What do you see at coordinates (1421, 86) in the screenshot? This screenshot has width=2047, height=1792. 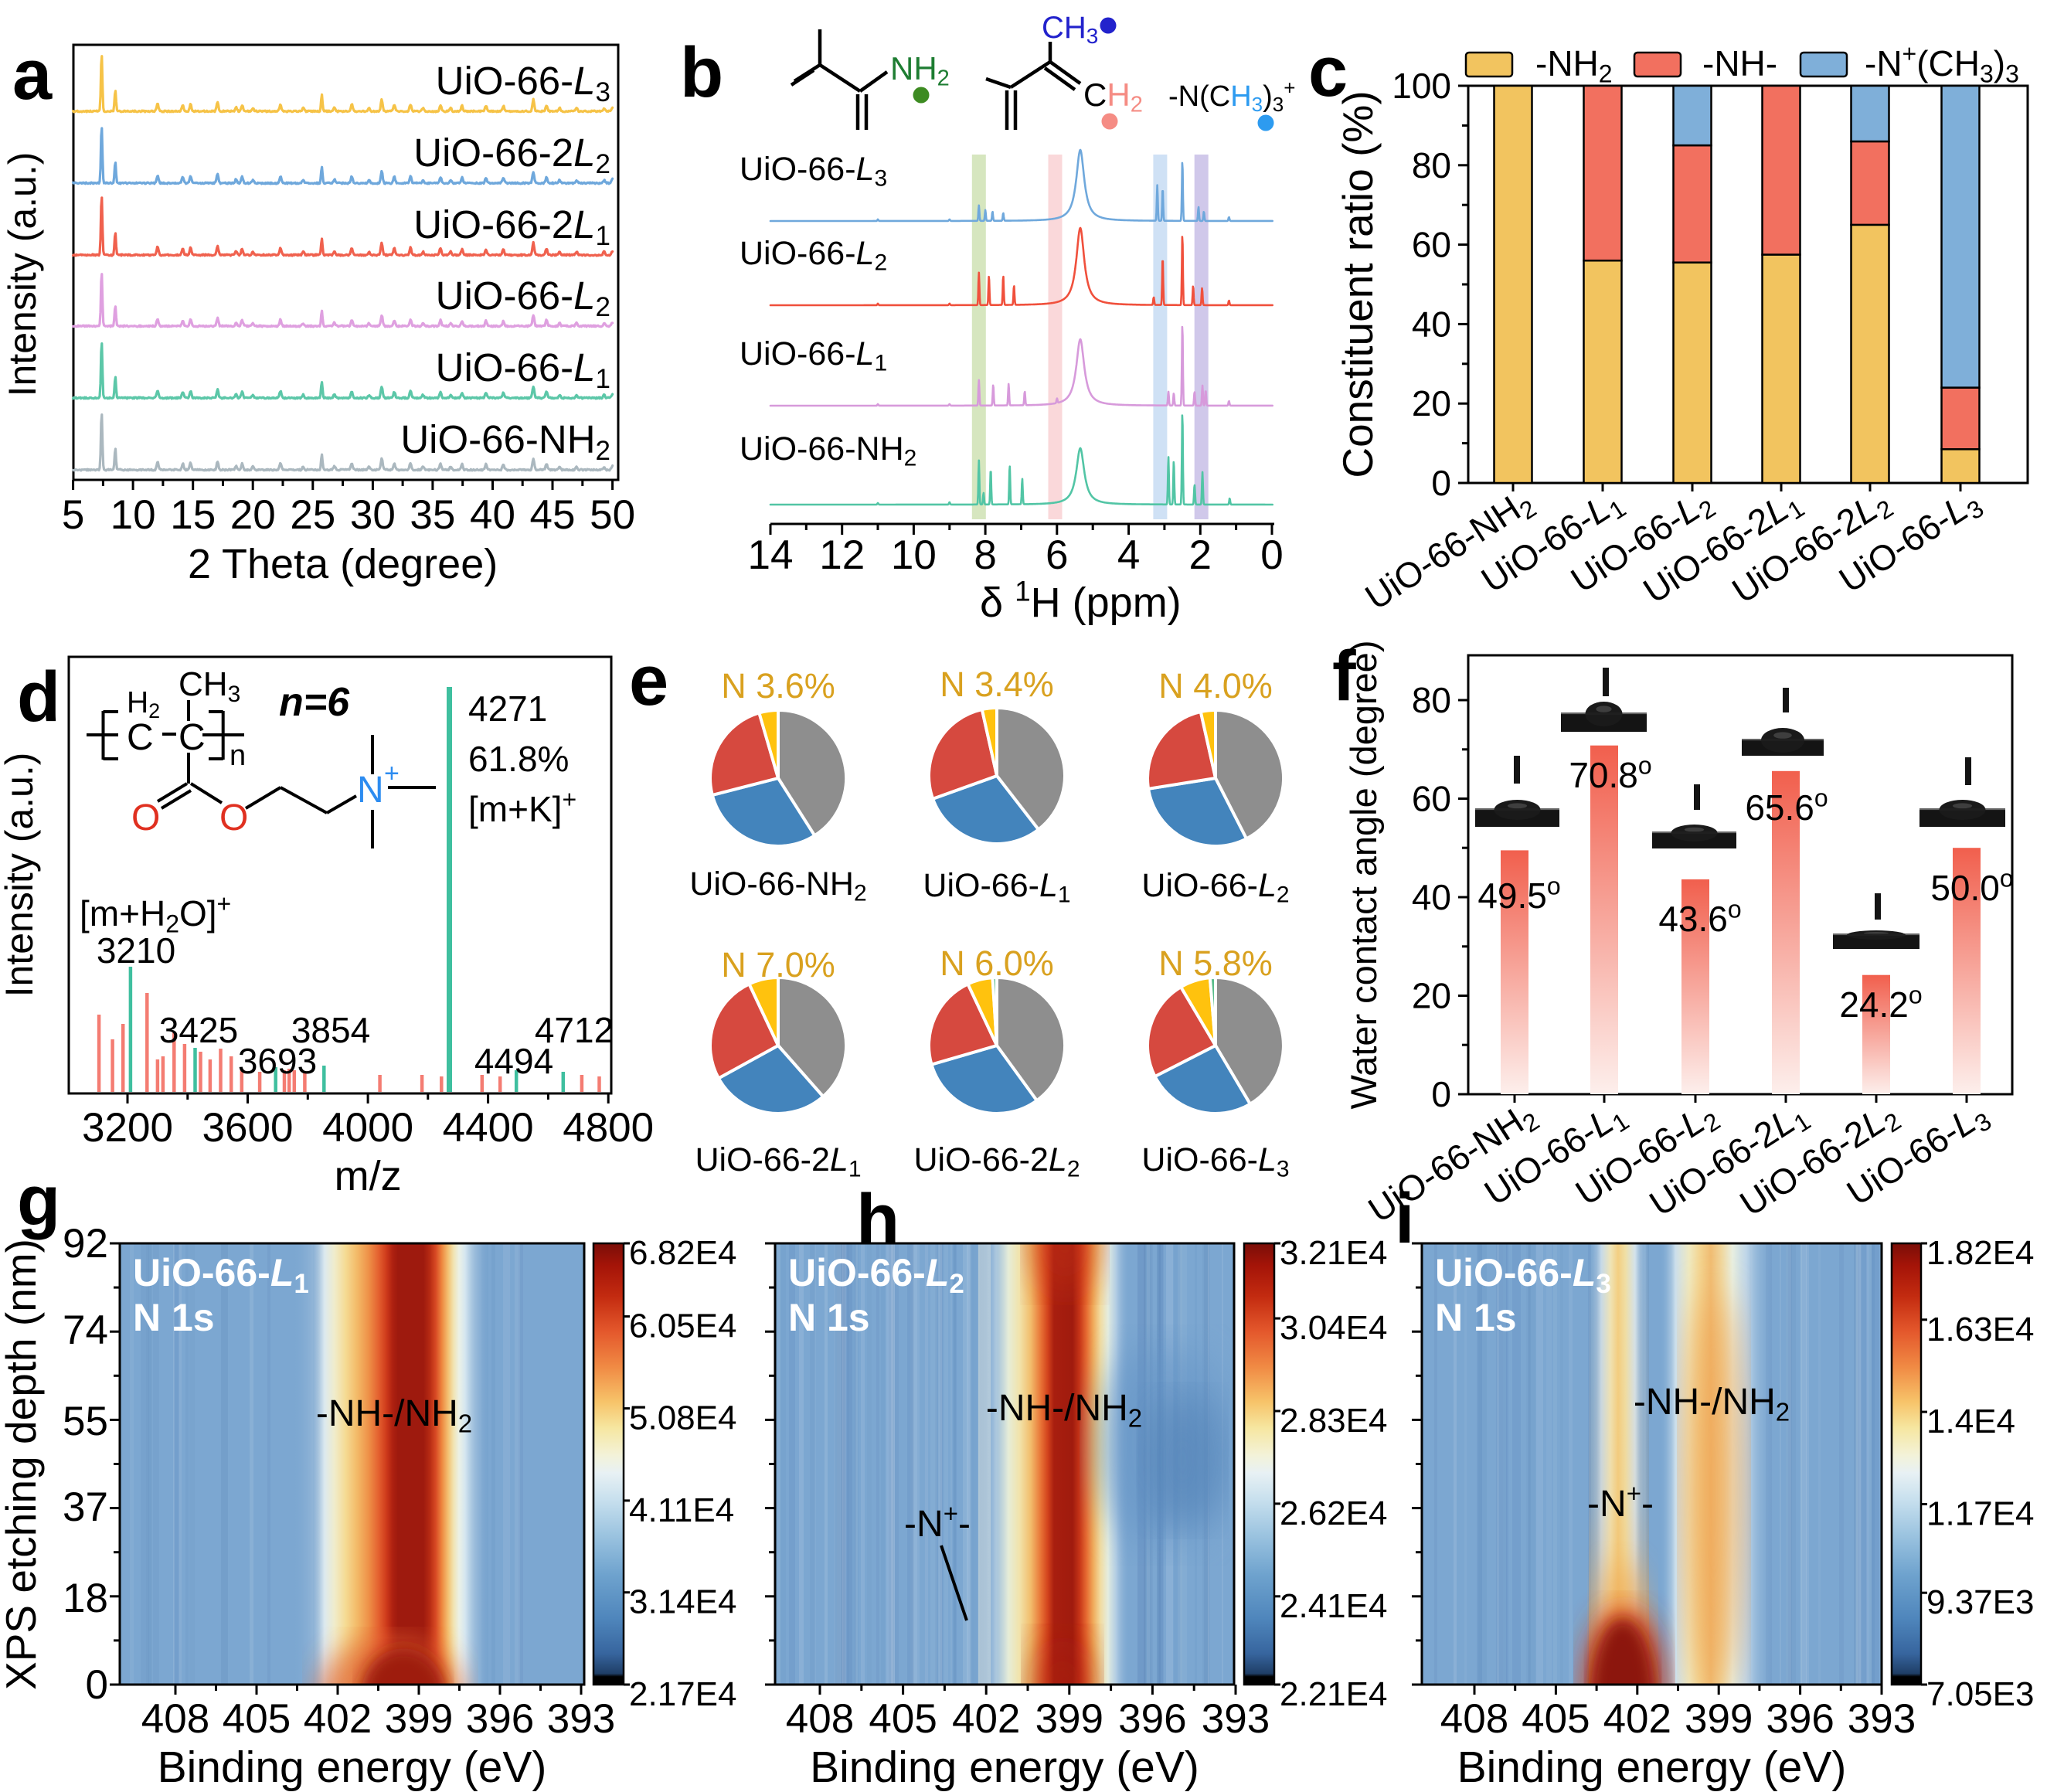 I see `svg-text: 100` at bounding box center [1421, 86].